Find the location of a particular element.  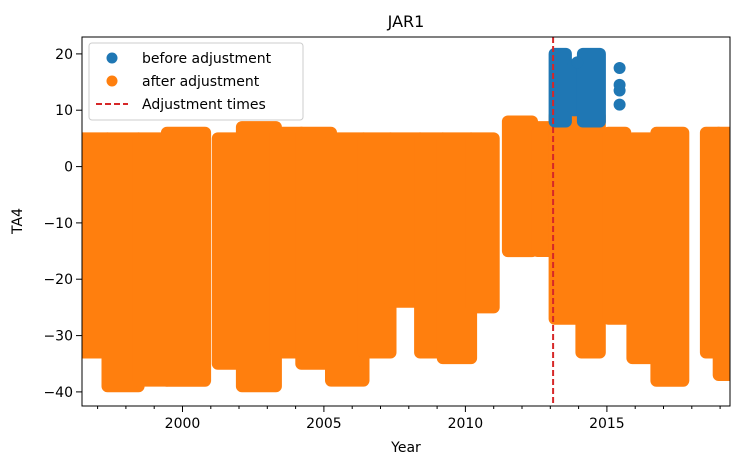

legend-marker-before is located at coordinates (112, 58).